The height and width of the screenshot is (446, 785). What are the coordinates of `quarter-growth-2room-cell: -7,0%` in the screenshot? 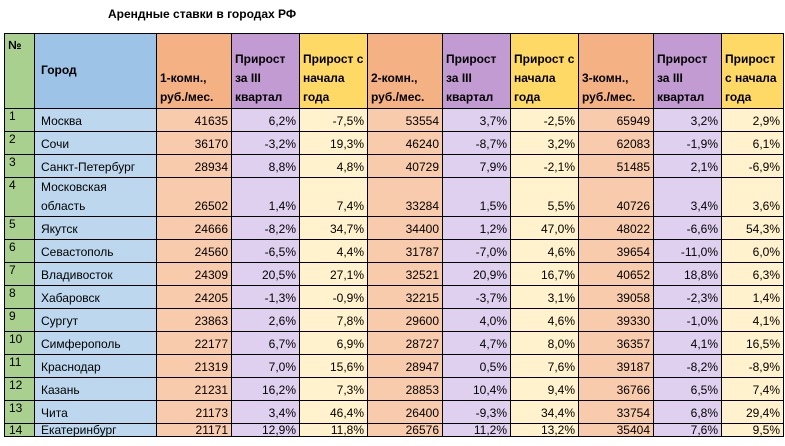 It's located at (476, 251).